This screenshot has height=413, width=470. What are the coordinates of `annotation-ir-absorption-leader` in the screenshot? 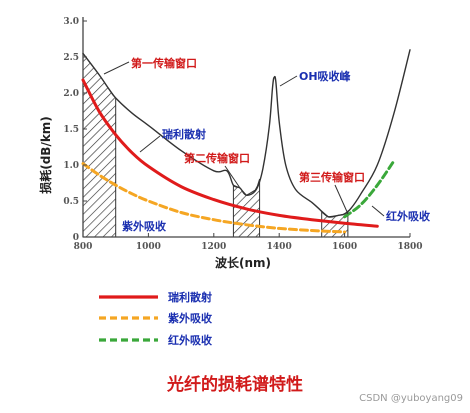 It's located at (378, 211).